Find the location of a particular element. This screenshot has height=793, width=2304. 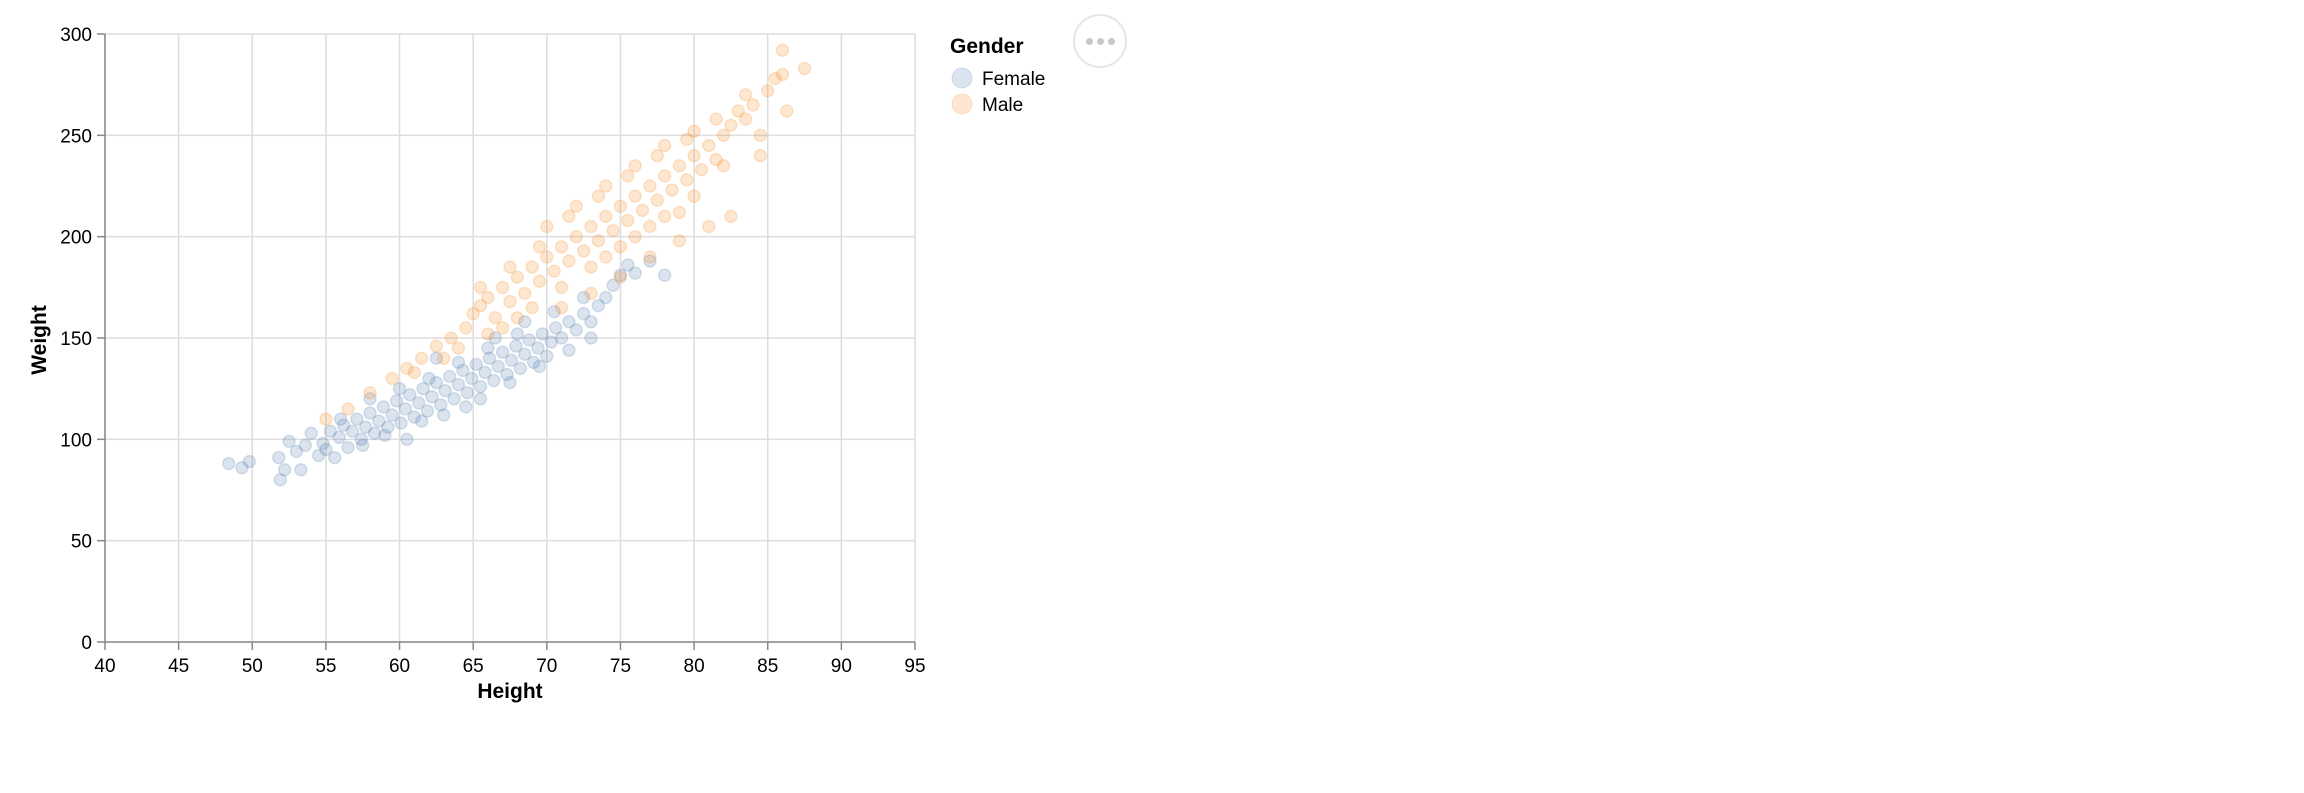

y-tick-label: 50 is located at coordinates (81, 542).